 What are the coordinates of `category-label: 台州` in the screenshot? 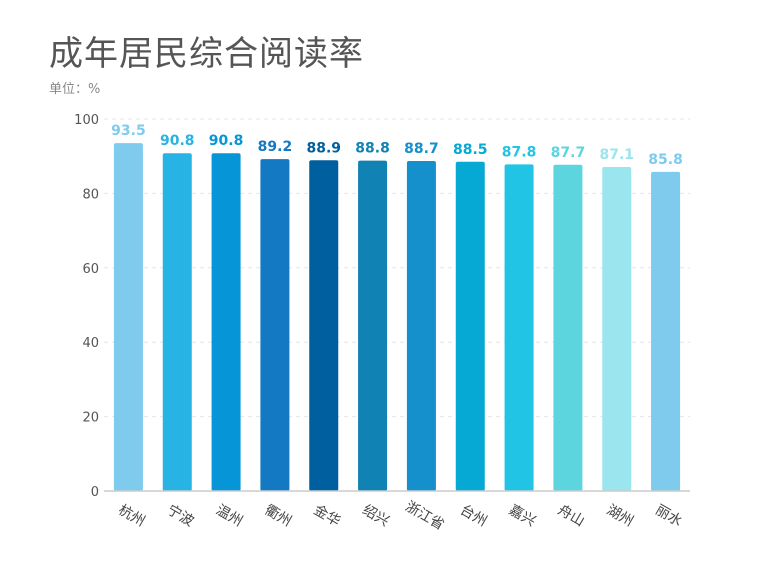 It's located at (473, 516).